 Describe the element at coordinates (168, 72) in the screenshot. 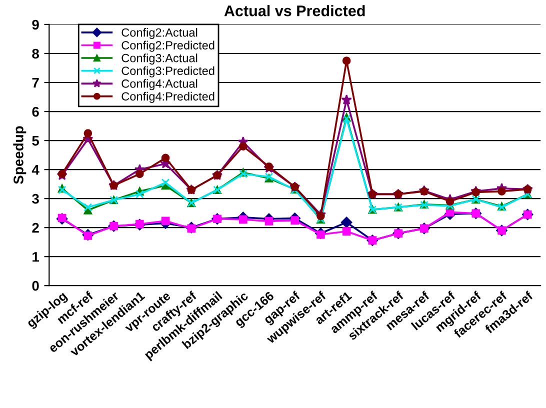

I see `legend-label: Config3:Predicted` at that location.